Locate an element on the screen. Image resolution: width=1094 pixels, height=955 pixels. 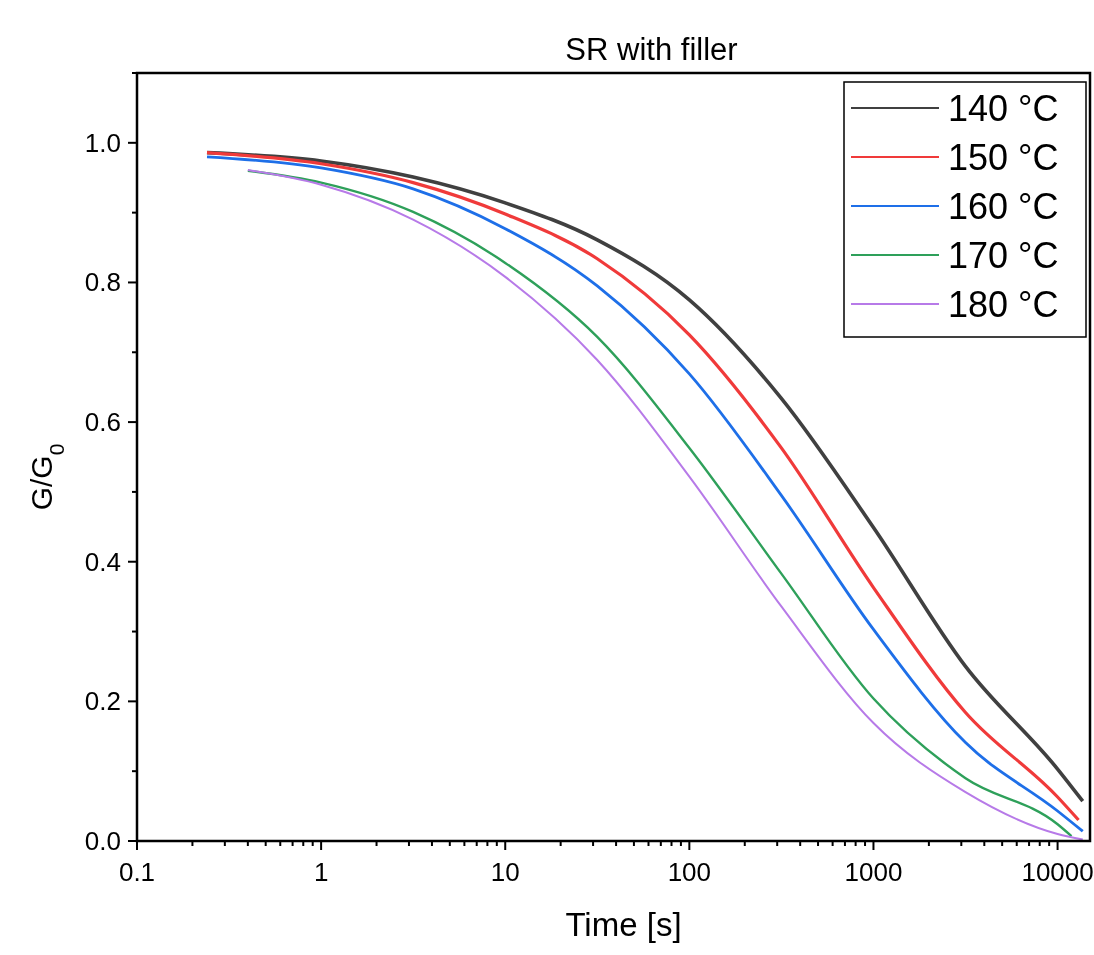
y-tick-label: 0.2 is located at coordinates (102, 701).